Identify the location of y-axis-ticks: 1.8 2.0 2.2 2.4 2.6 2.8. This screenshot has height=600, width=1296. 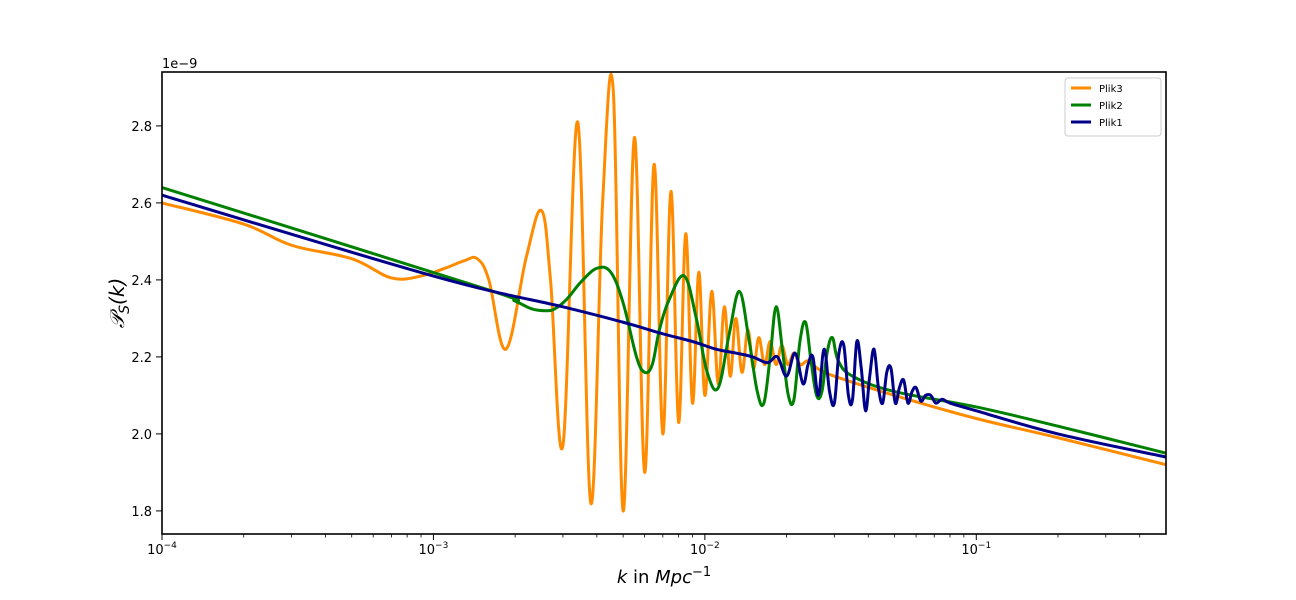
(146, 320).